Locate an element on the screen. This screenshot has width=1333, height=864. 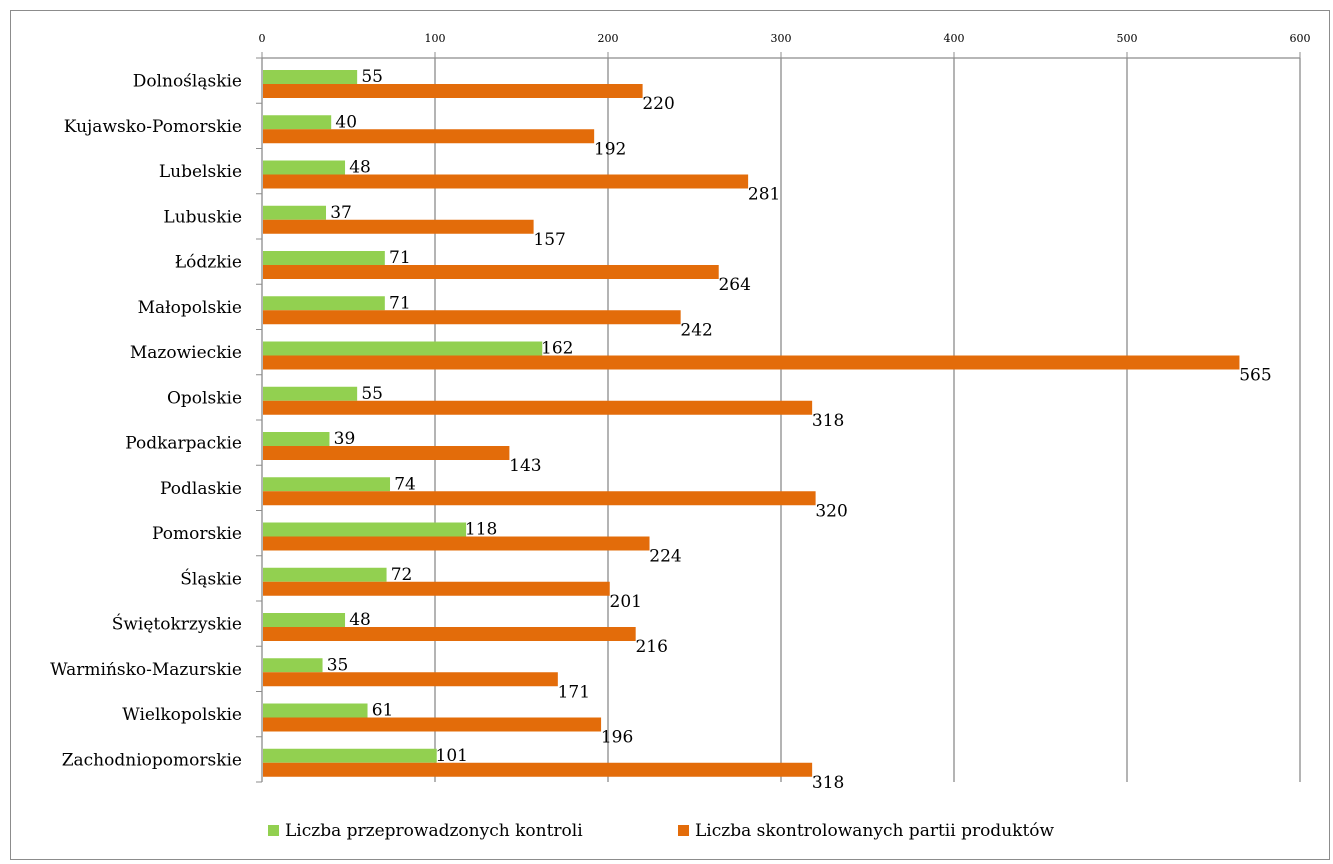
category-label: Podkarpackie is located at coordinates (183, 444).